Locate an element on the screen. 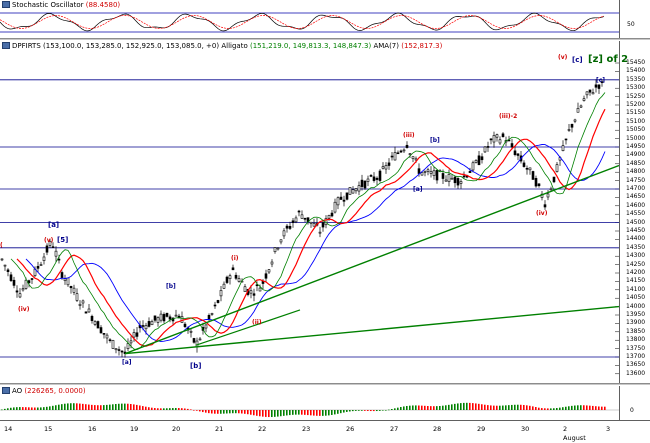 The height and width of the screenshot is (443, 650). price-y-axis is located at coordinates (634, 212).